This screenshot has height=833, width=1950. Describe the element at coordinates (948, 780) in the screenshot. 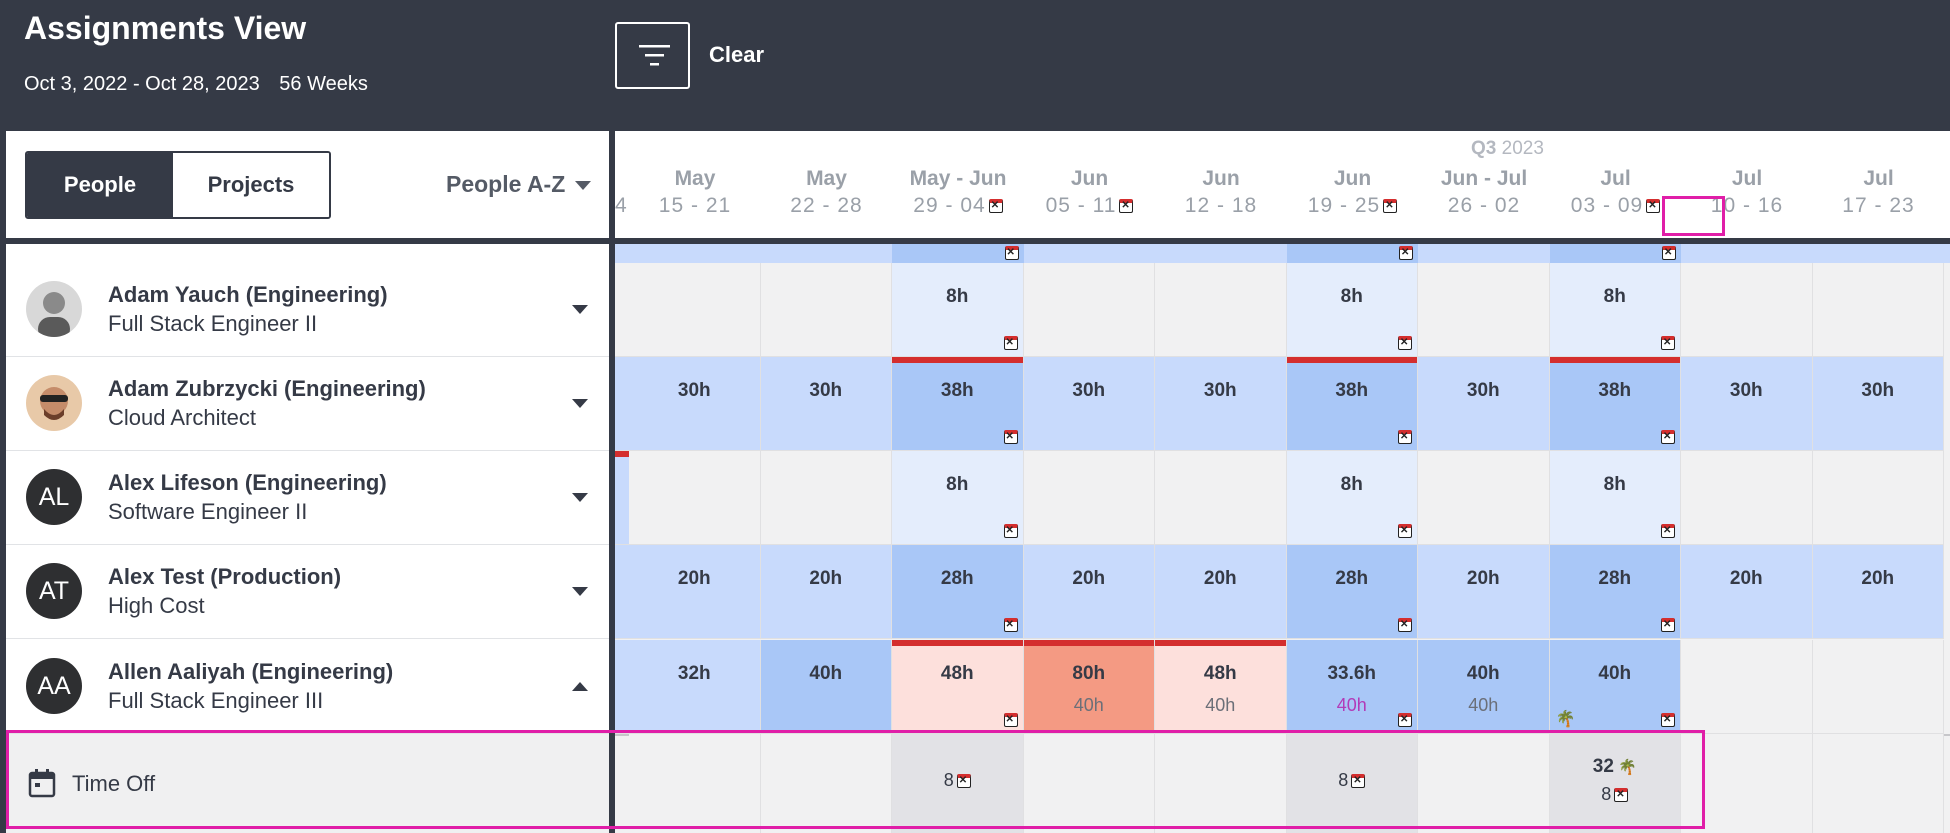

I see `time-off-value: 8` at that location.